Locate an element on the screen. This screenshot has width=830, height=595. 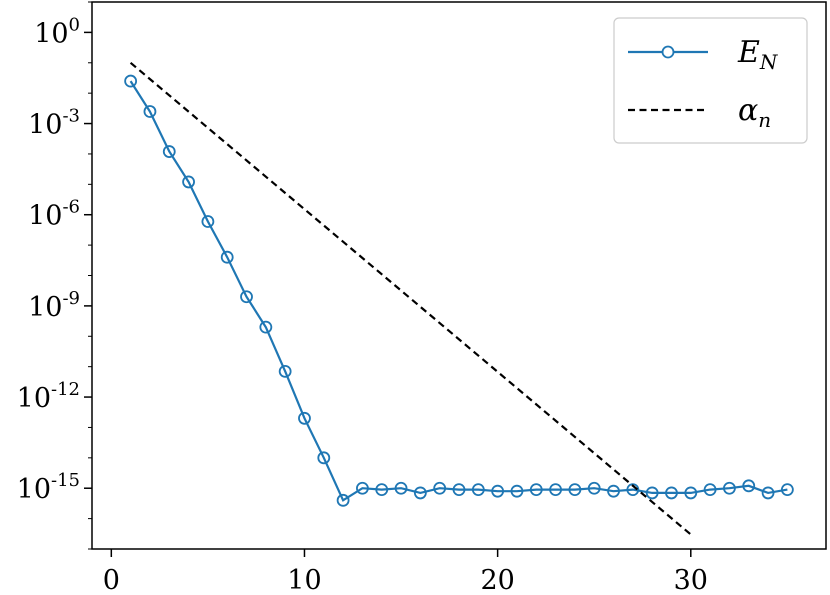
legend: EN αn is located at coordinates (710, 80).